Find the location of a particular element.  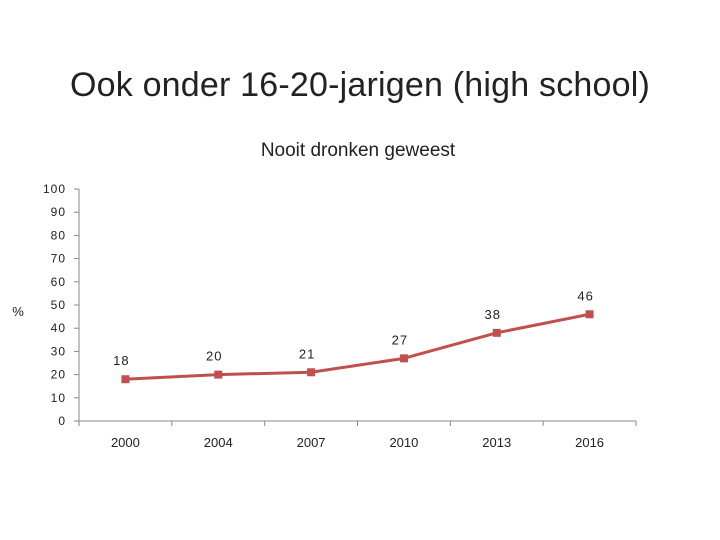

chart-title: Nooit dronken geweest is located at coordinates (358, 150).